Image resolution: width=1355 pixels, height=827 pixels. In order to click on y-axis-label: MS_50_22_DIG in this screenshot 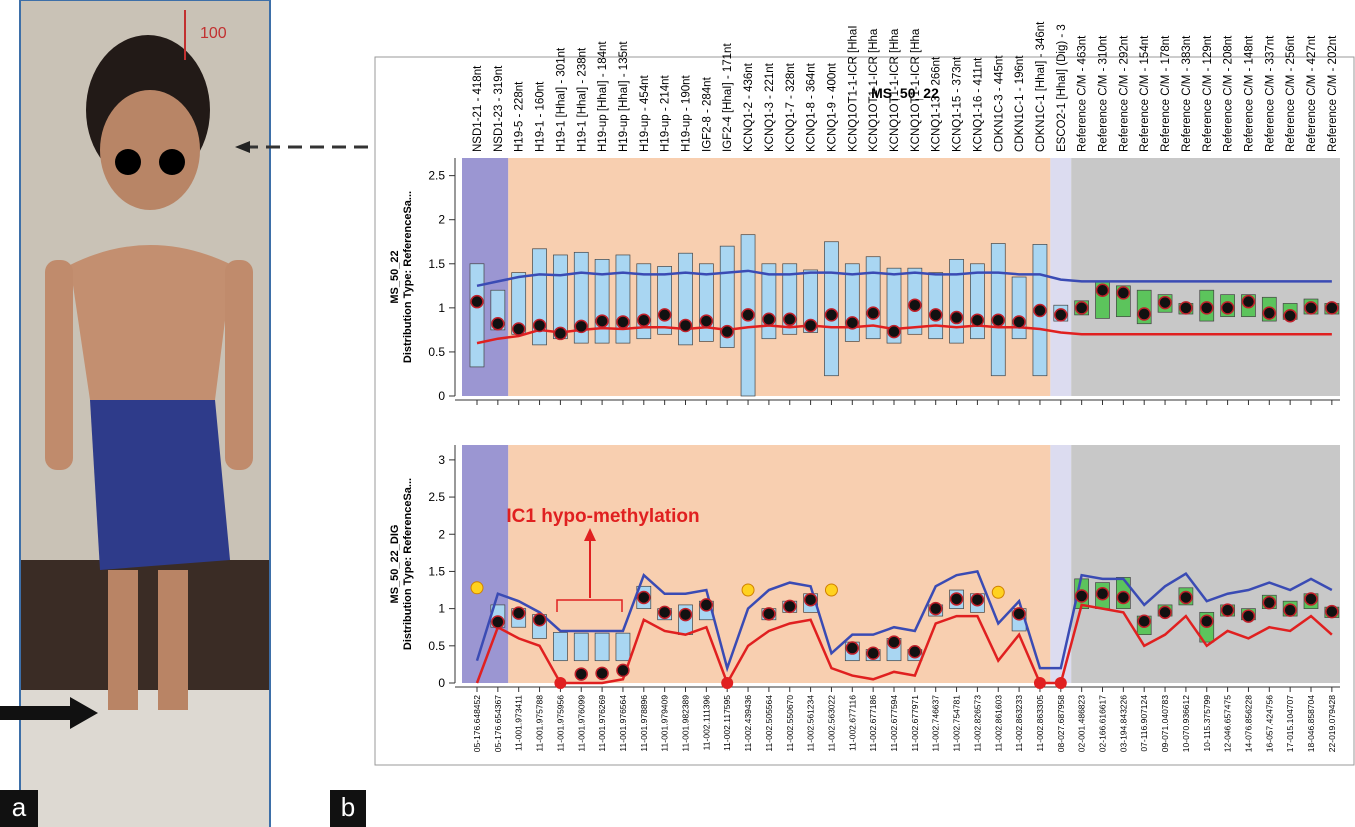, I will do `click(395, 564)`.